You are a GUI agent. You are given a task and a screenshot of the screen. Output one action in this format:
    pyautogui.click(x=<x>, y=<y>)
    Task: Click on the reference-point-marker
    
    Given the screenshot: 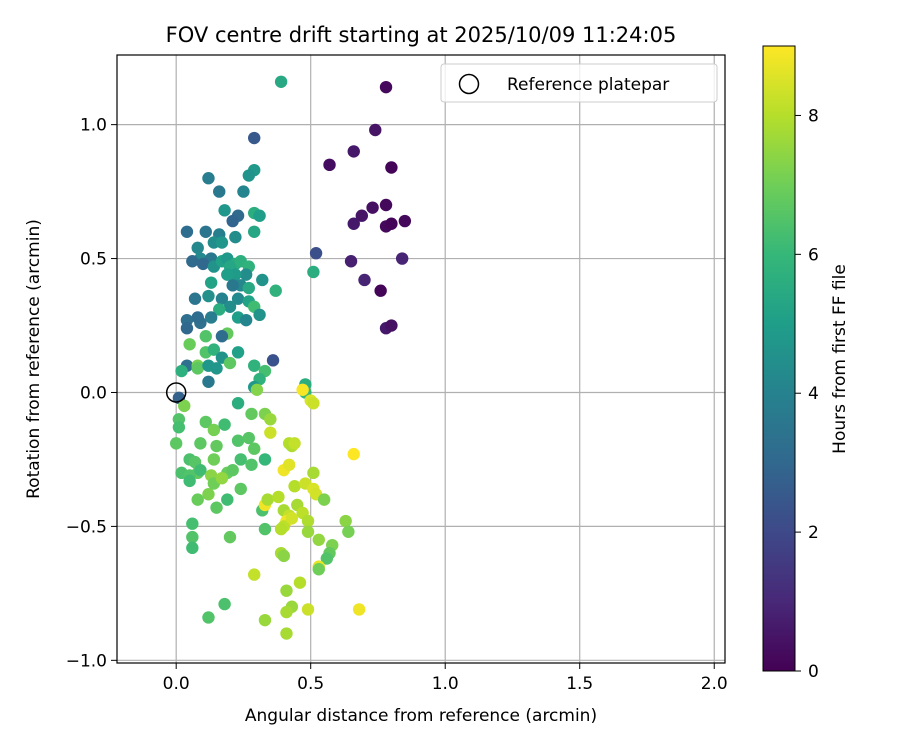 What is the action you would take?
    pyautogui.click(x=176, y=392)
    